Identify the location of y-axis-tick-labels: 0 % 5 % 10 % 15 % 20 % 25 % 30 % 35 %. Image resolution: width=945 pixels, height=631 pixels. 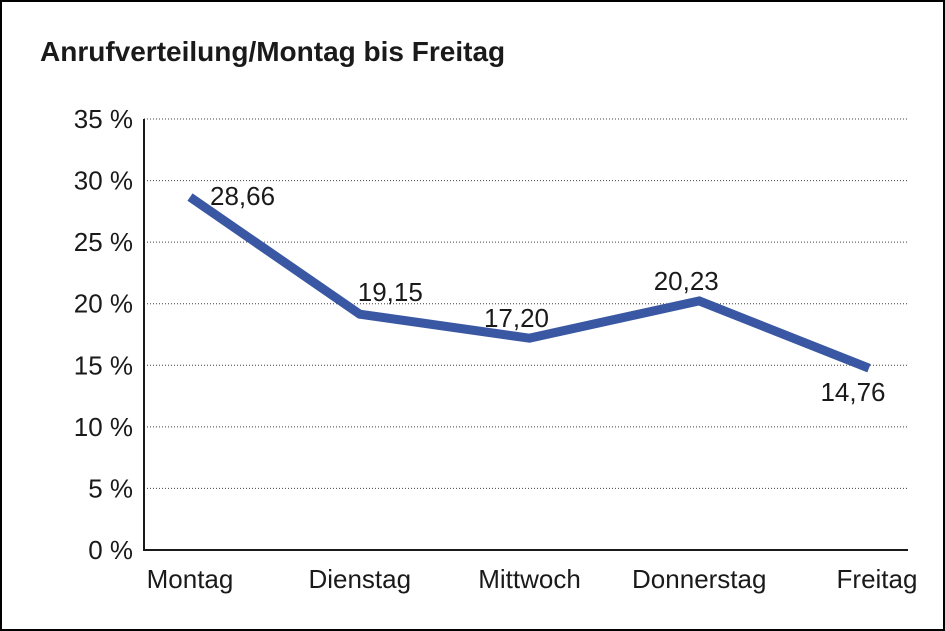
(103, 334).